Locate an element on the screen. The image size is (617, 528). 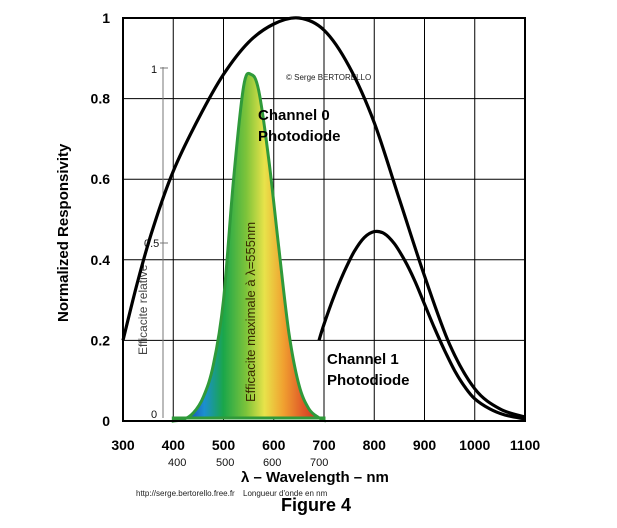
inset-x-tick-500: 500 is located at coordinates (225, 463).